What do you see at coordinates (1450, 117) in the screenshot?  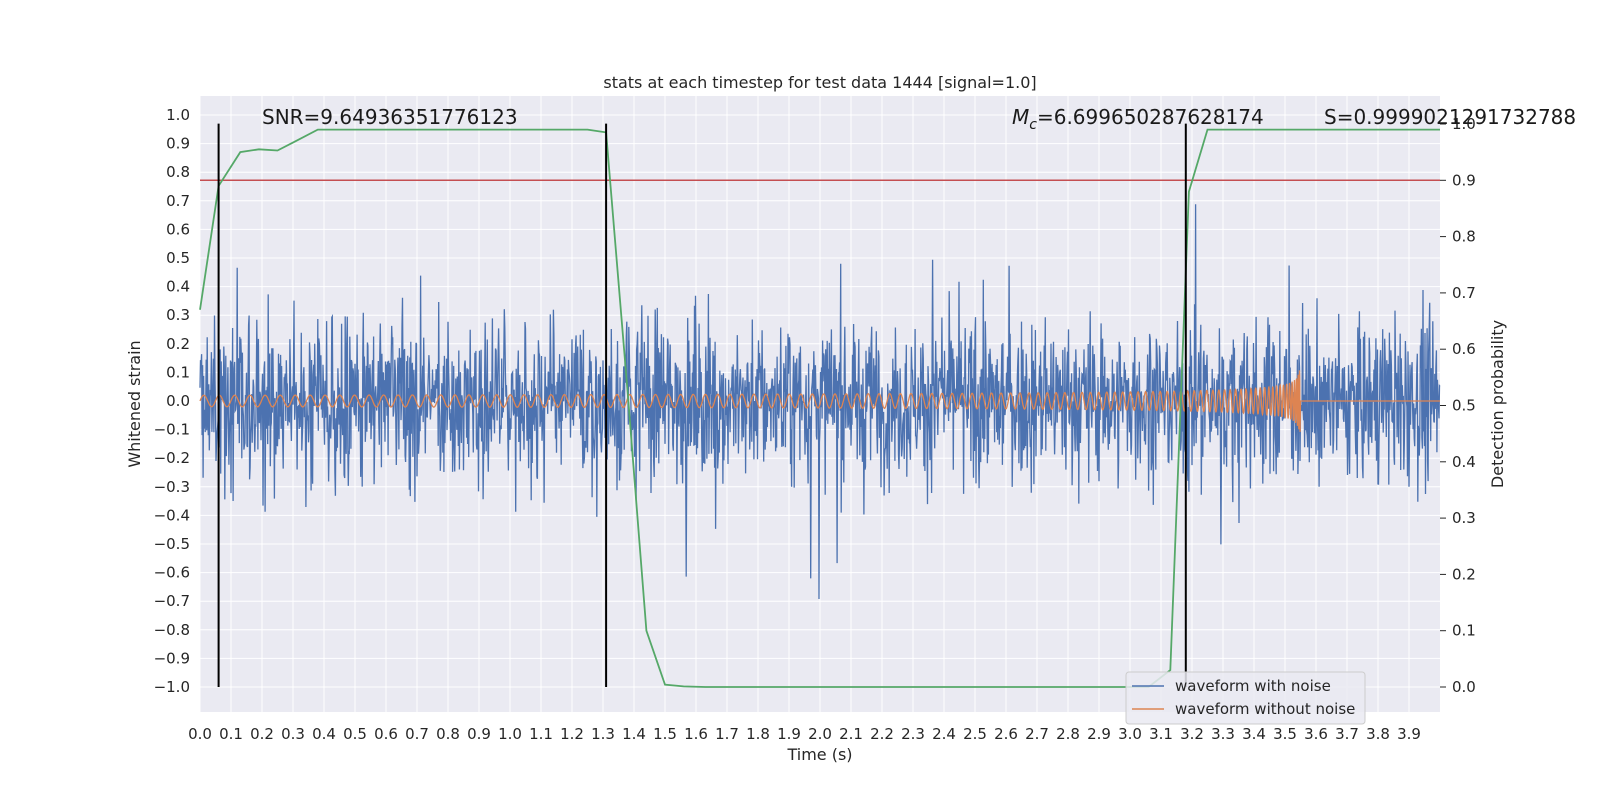 I see `s-annotation: S=0.9999021291732788` at bounding box center [1450, 117].